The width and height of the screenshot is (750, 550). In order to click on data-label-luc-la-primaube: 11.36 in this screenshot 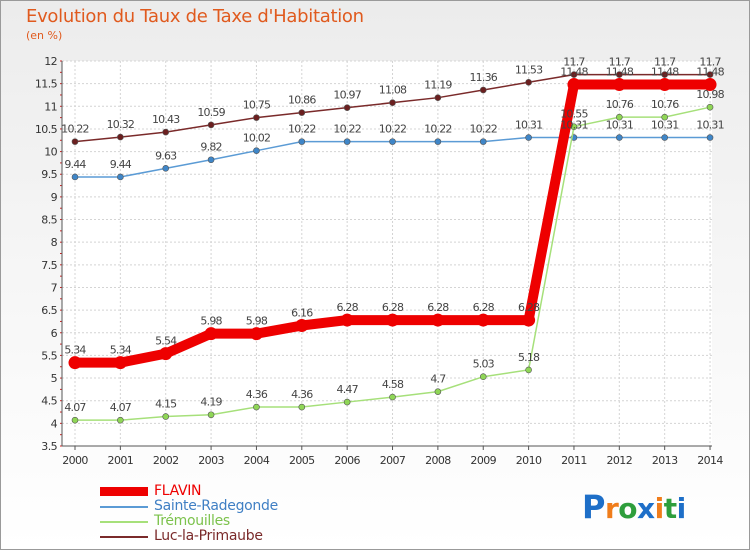, I will do `click(483, 77)`.